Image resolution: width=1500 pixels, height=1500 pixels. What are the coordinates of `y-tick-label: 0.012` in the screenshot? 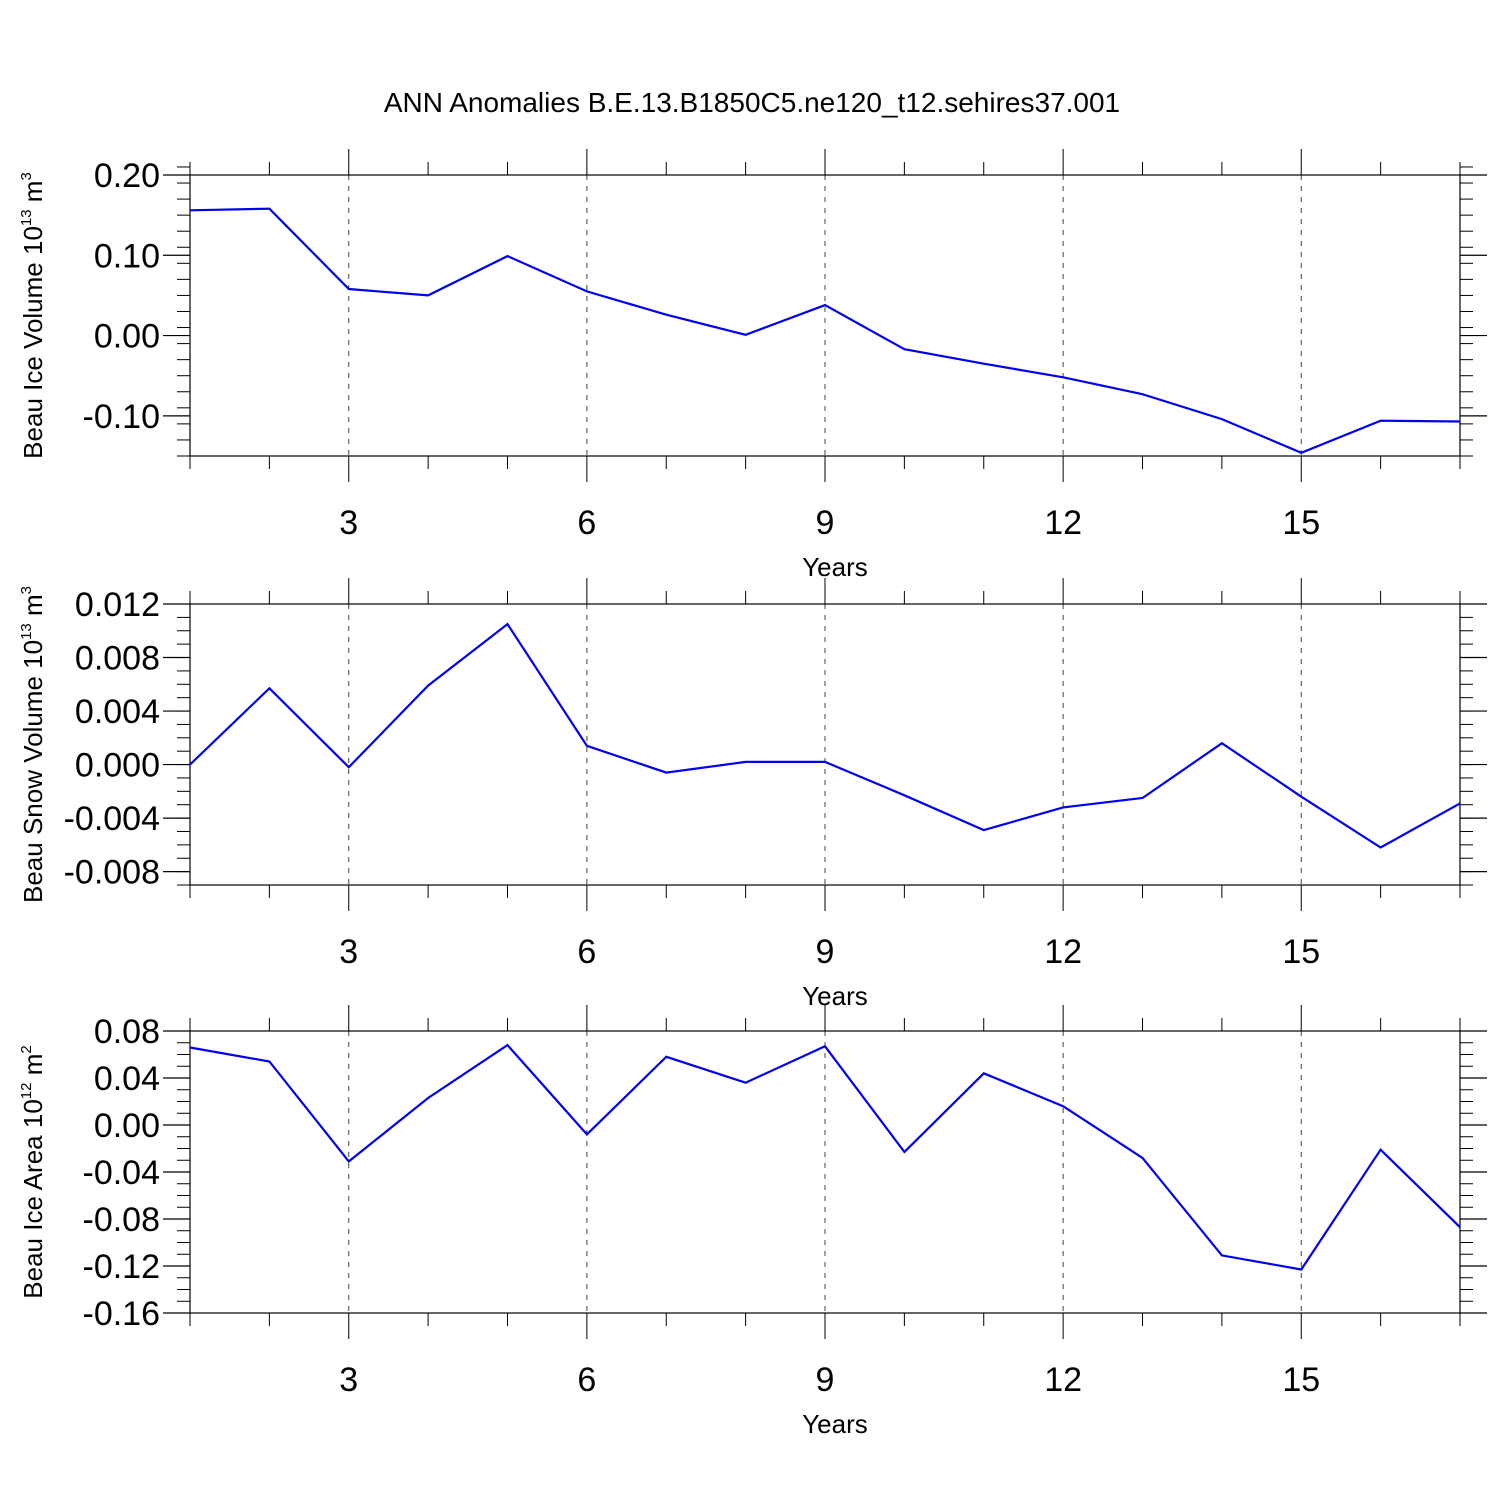 It's located at (117, 605).